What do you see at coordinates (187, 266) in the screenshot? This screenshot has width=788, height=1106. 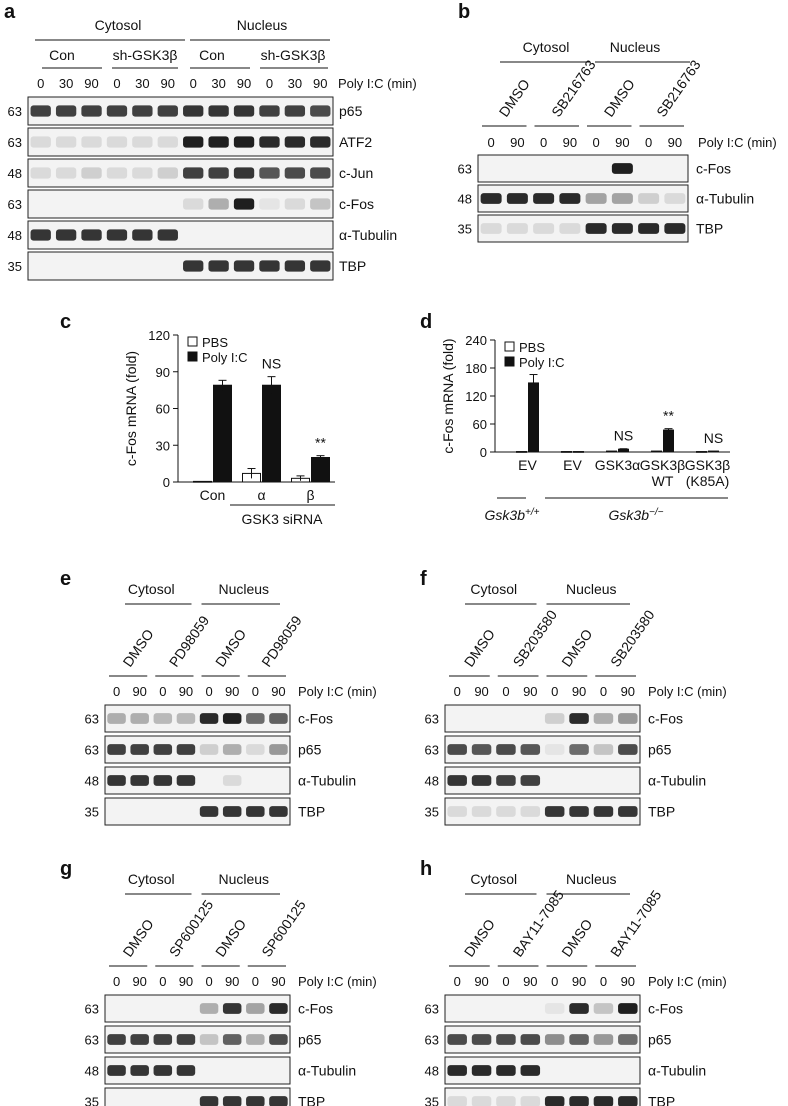 I see `blot-TBP: 35 TBP` at bounding box center [187, 266].